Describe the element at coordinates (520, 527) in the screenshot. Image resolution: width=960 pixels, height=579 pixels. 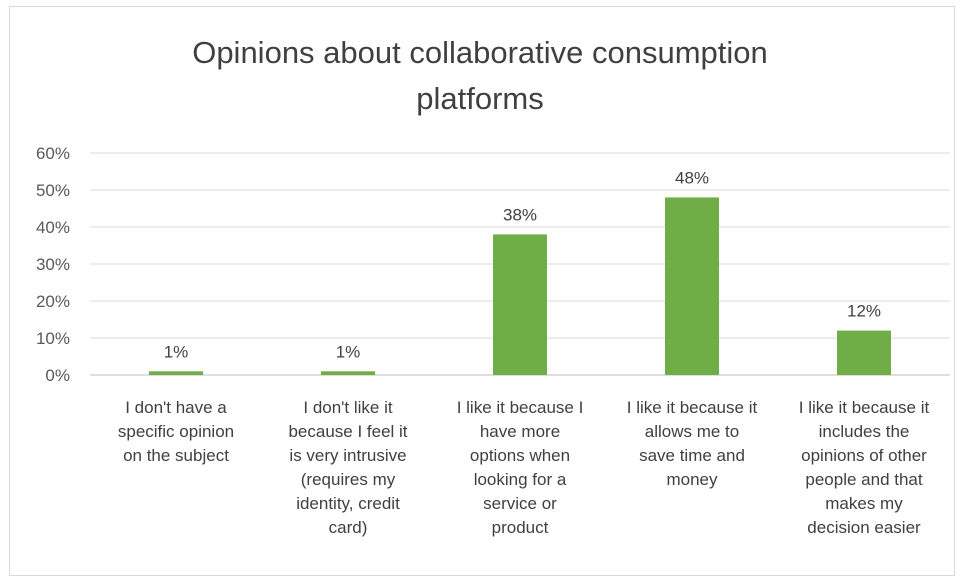
I see `x-tick-label-line: product` at that location.